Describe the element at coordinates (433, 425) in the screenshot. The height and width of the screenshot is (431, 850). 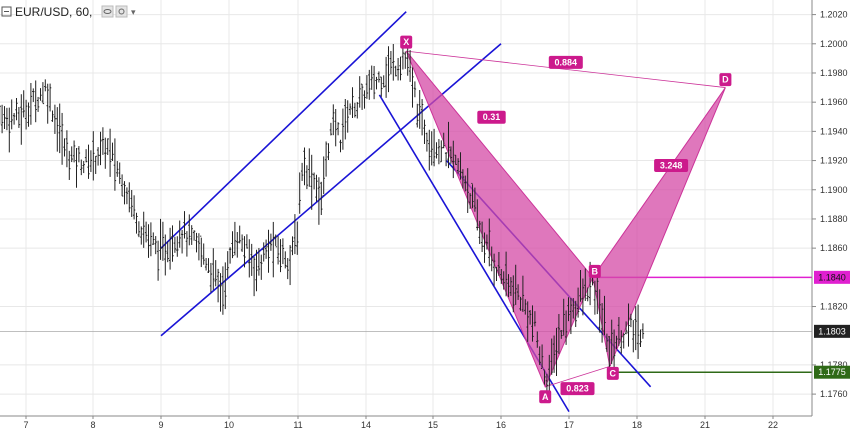
I see `time-tick-label: 15` at that location.